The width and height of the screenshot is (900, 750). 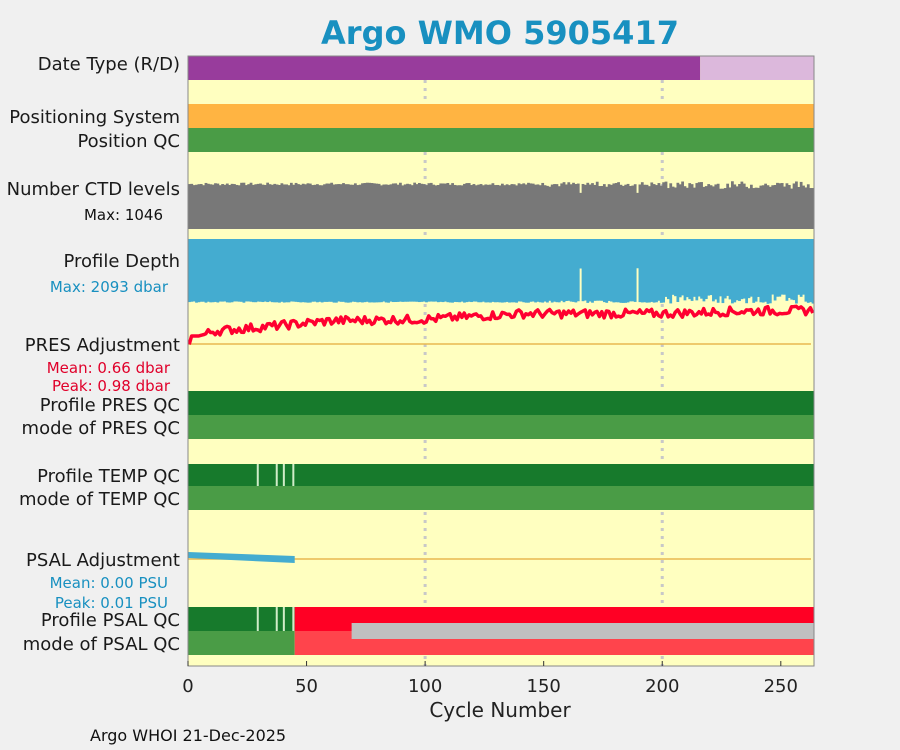 I want to click on profile-psal-qc-good-bar, so click(x=241, y=619).